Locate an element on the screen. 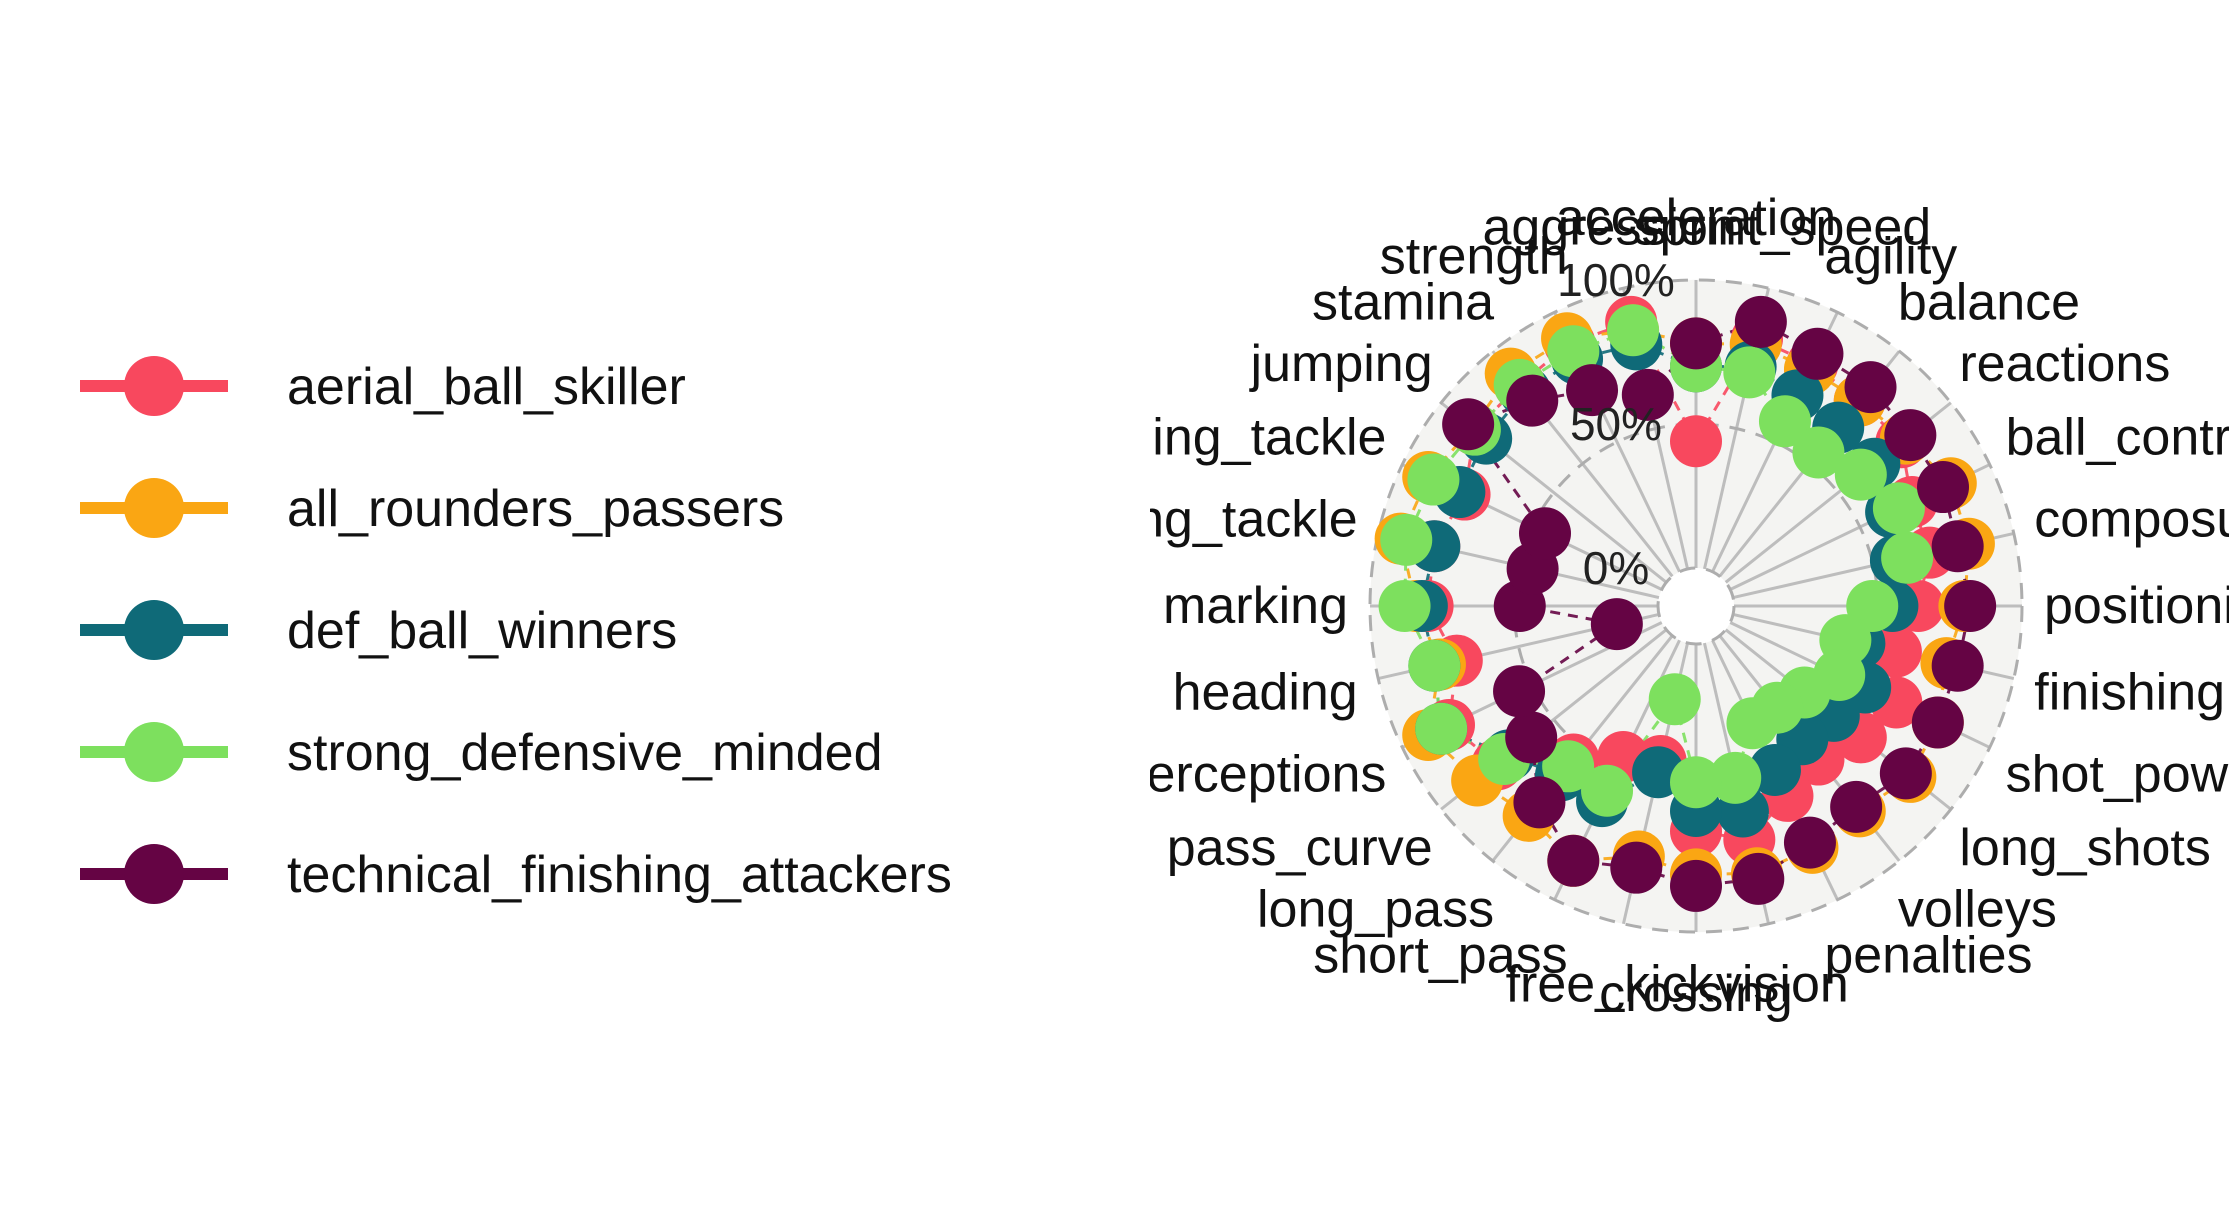 This screenshot has width=2229, height=1216. data-point-strong-defensive-minded-penalties is located at coordinates (1752, 723).